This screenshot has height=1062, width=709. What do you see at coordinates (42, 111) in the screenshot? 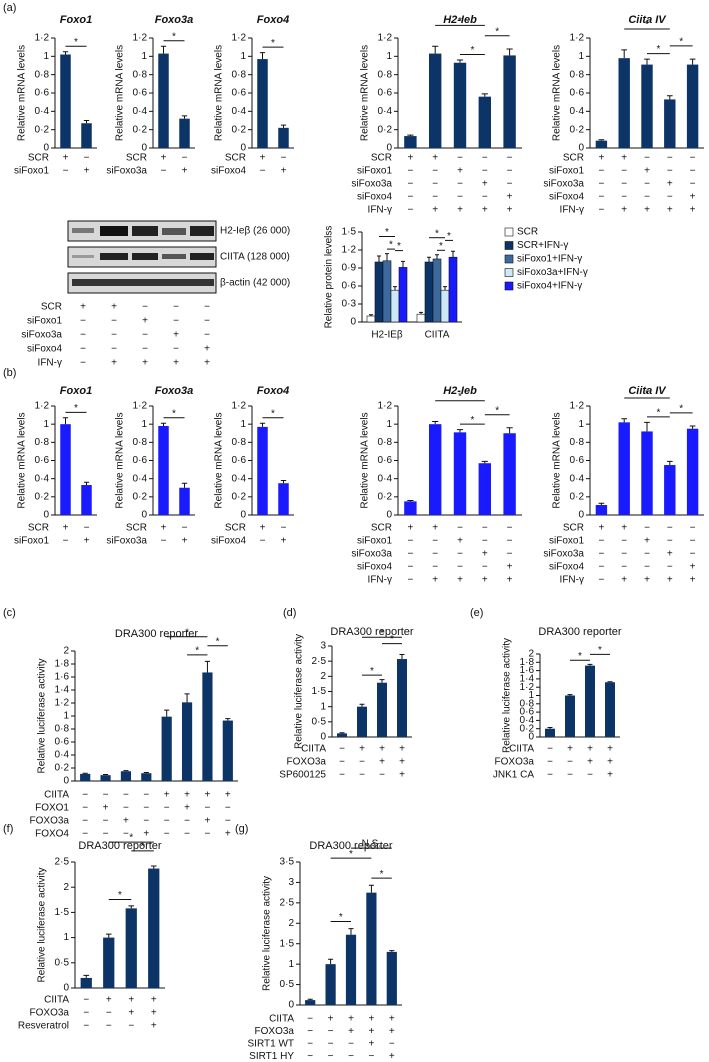
I see `y-tick-label: 0·4` at bounding box center [42, 111].